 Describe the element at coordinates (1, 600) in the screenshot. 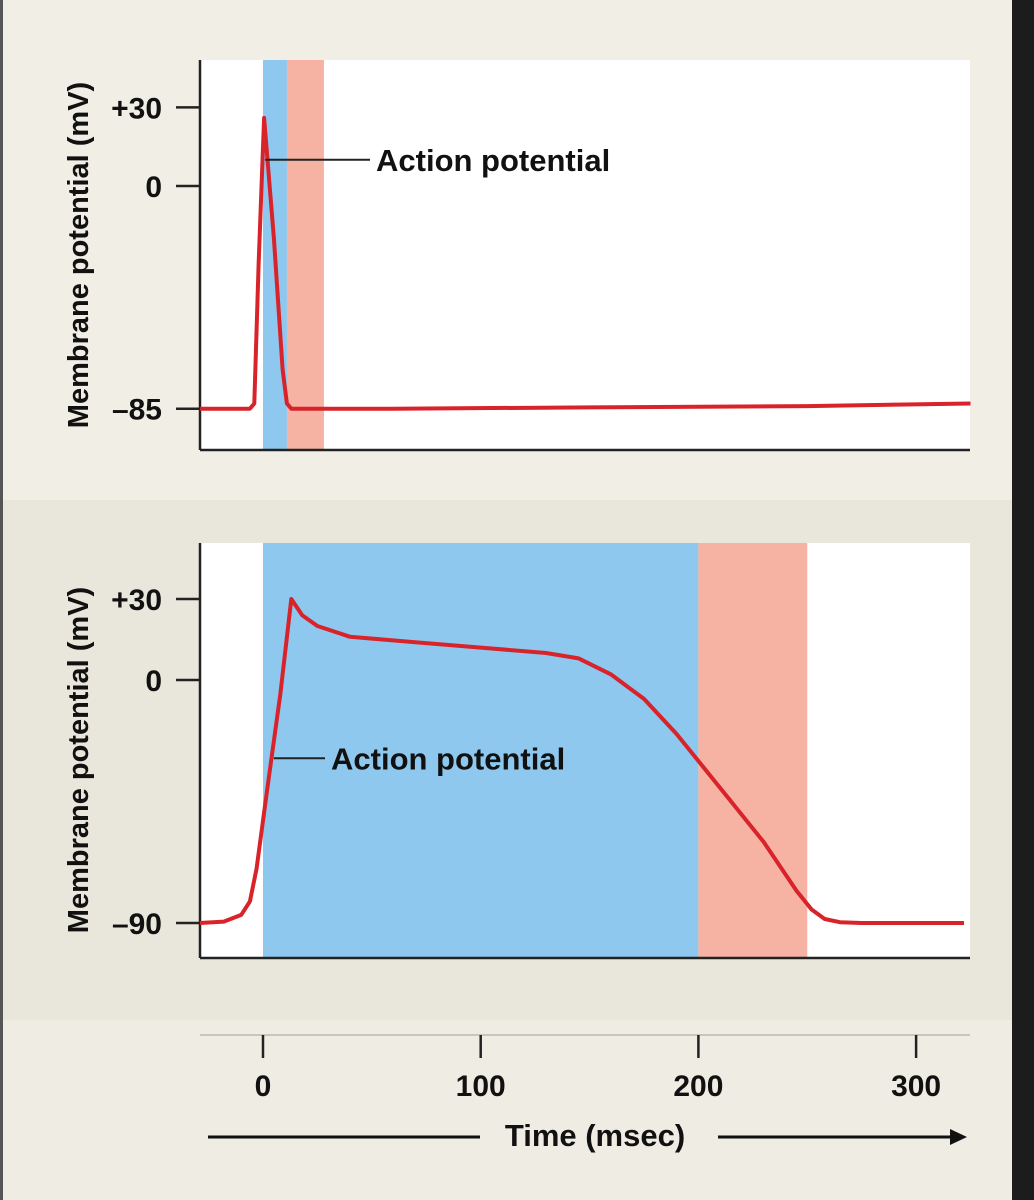

I see `left-border` at that location.